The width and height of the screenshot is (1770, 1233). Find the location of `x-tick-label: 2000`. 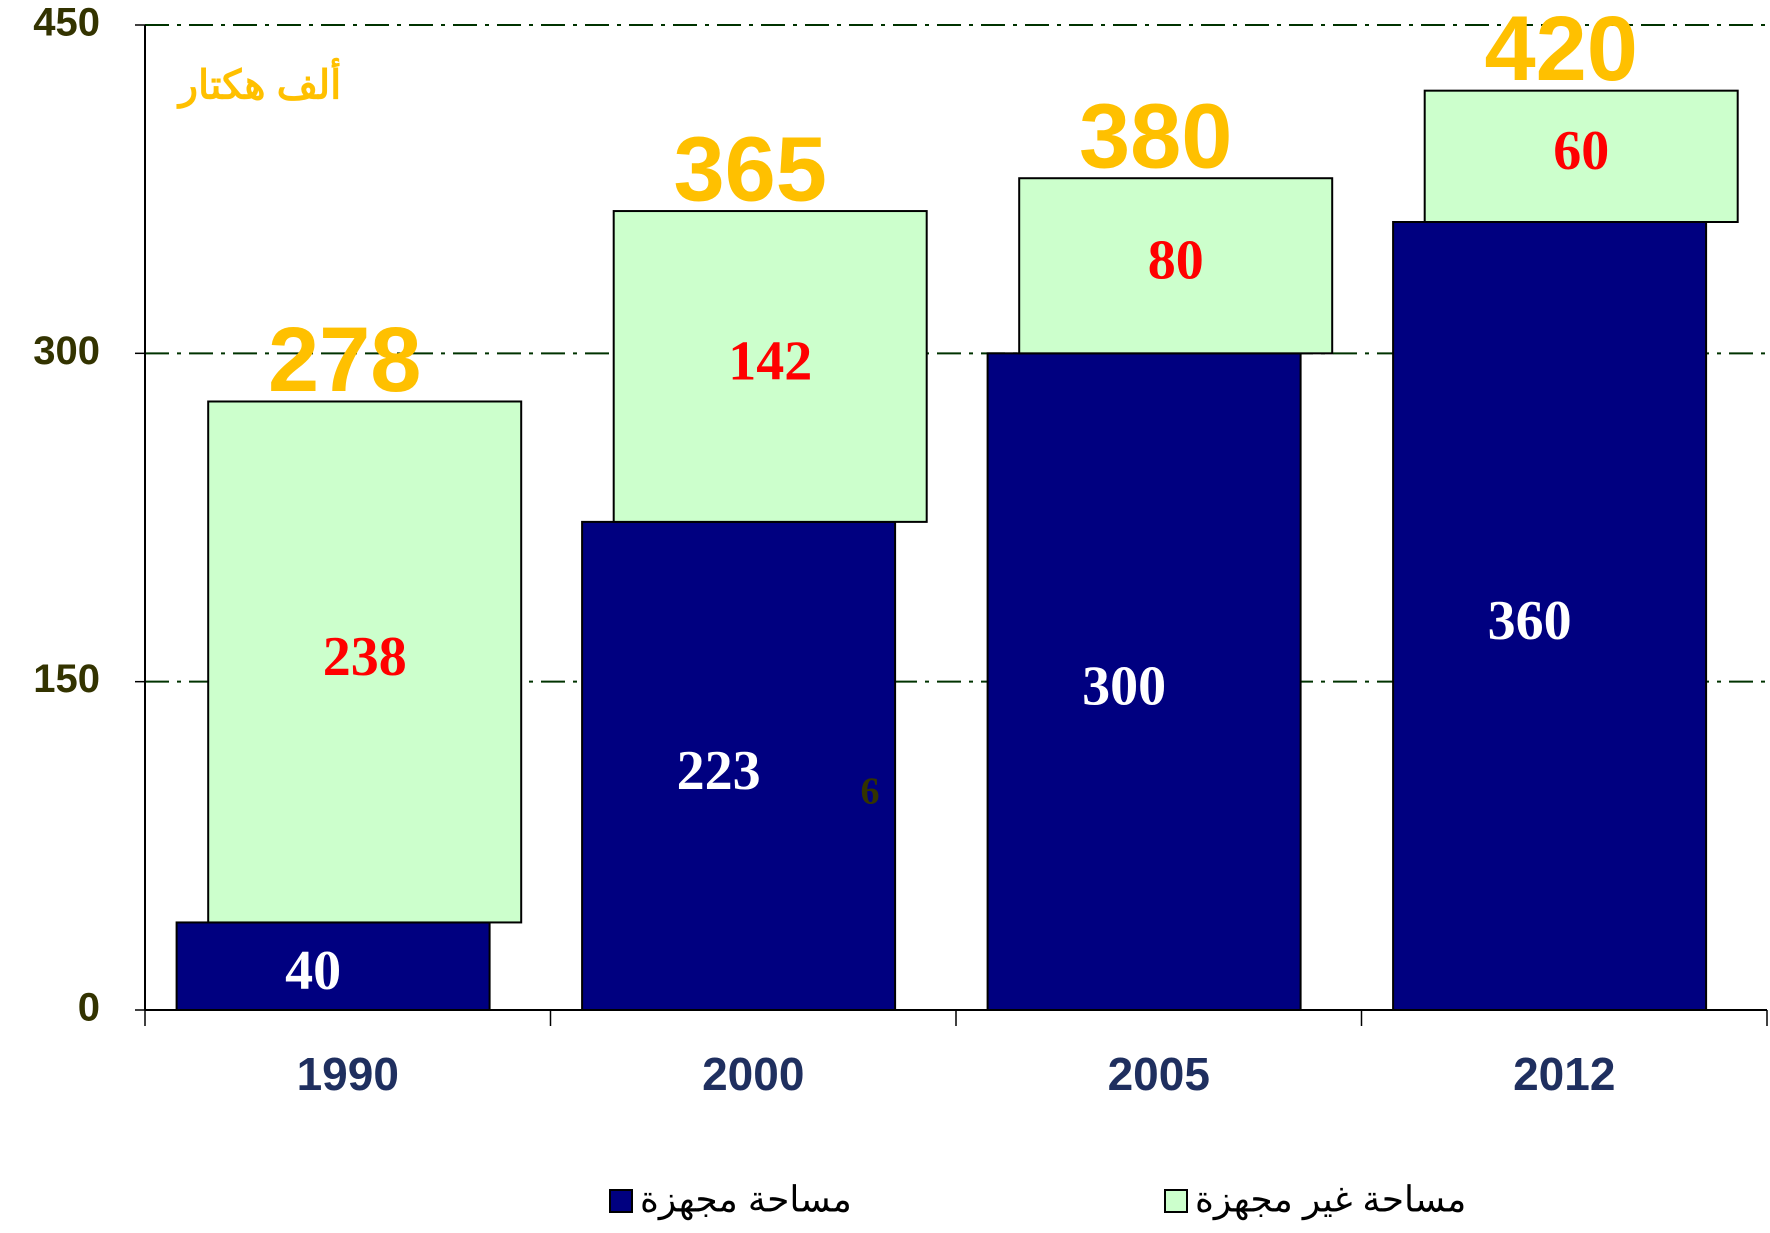

x-tick-label: 2000 is located at coordinates (753, 1074).